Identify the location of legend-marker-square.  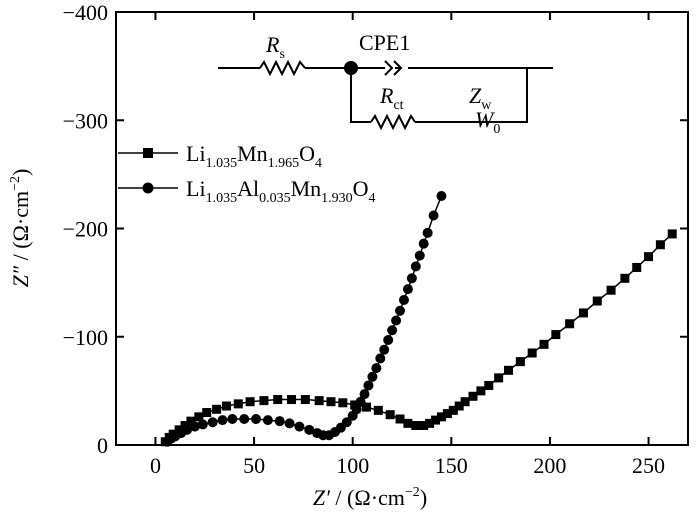
(148, 153).